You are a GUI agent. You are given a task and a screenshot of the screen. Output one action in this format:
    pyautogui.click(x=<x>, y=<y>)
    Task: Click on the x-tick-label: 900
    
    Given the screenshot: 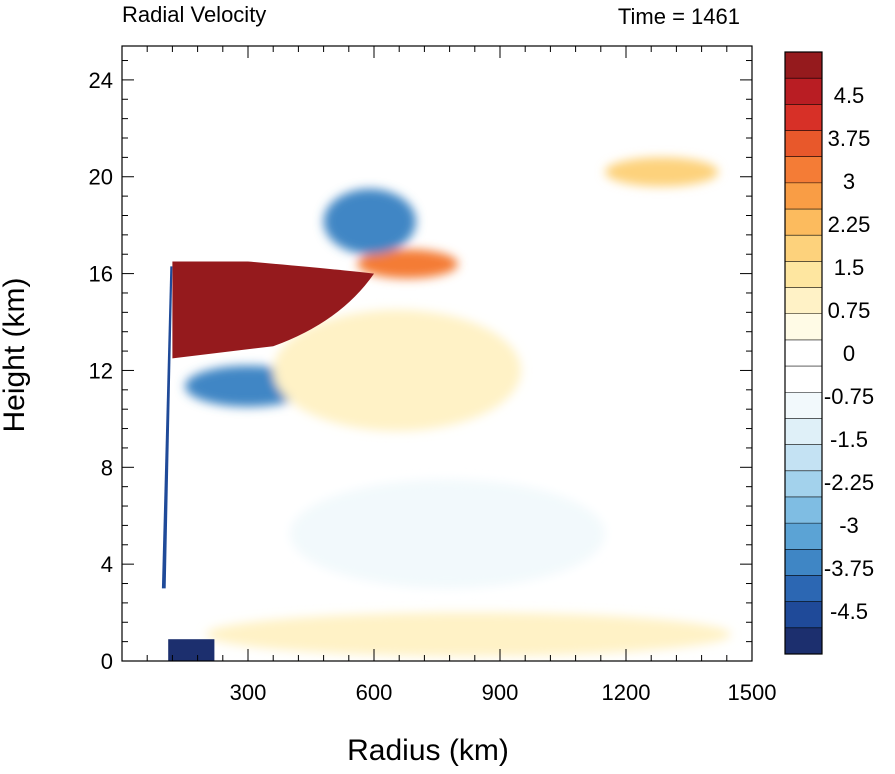 What is the action you would take?
    pyautogui.click(x=500, y=692)
    